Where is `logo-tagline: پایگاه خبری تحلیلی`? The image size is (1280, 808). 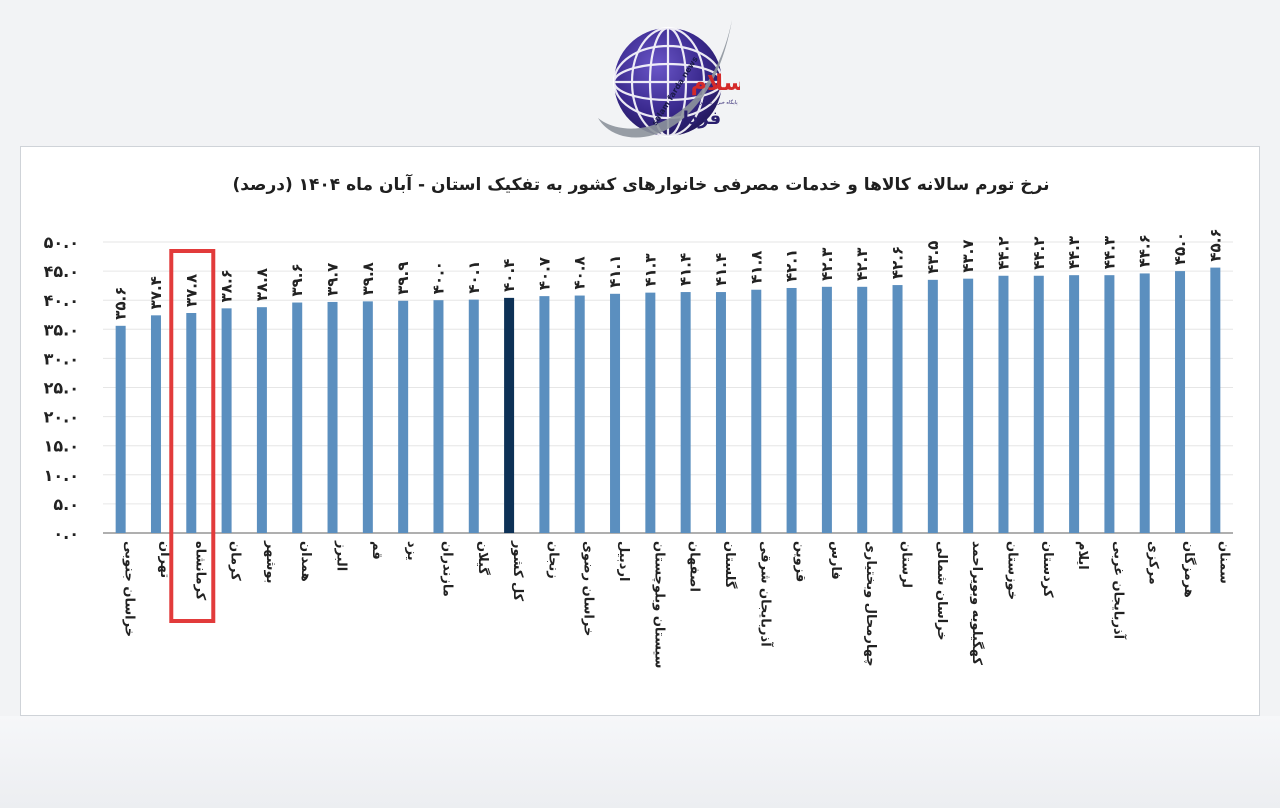 logo-tagline: پایگاه خبری تحلیلی is located at coordinates (718, 102).